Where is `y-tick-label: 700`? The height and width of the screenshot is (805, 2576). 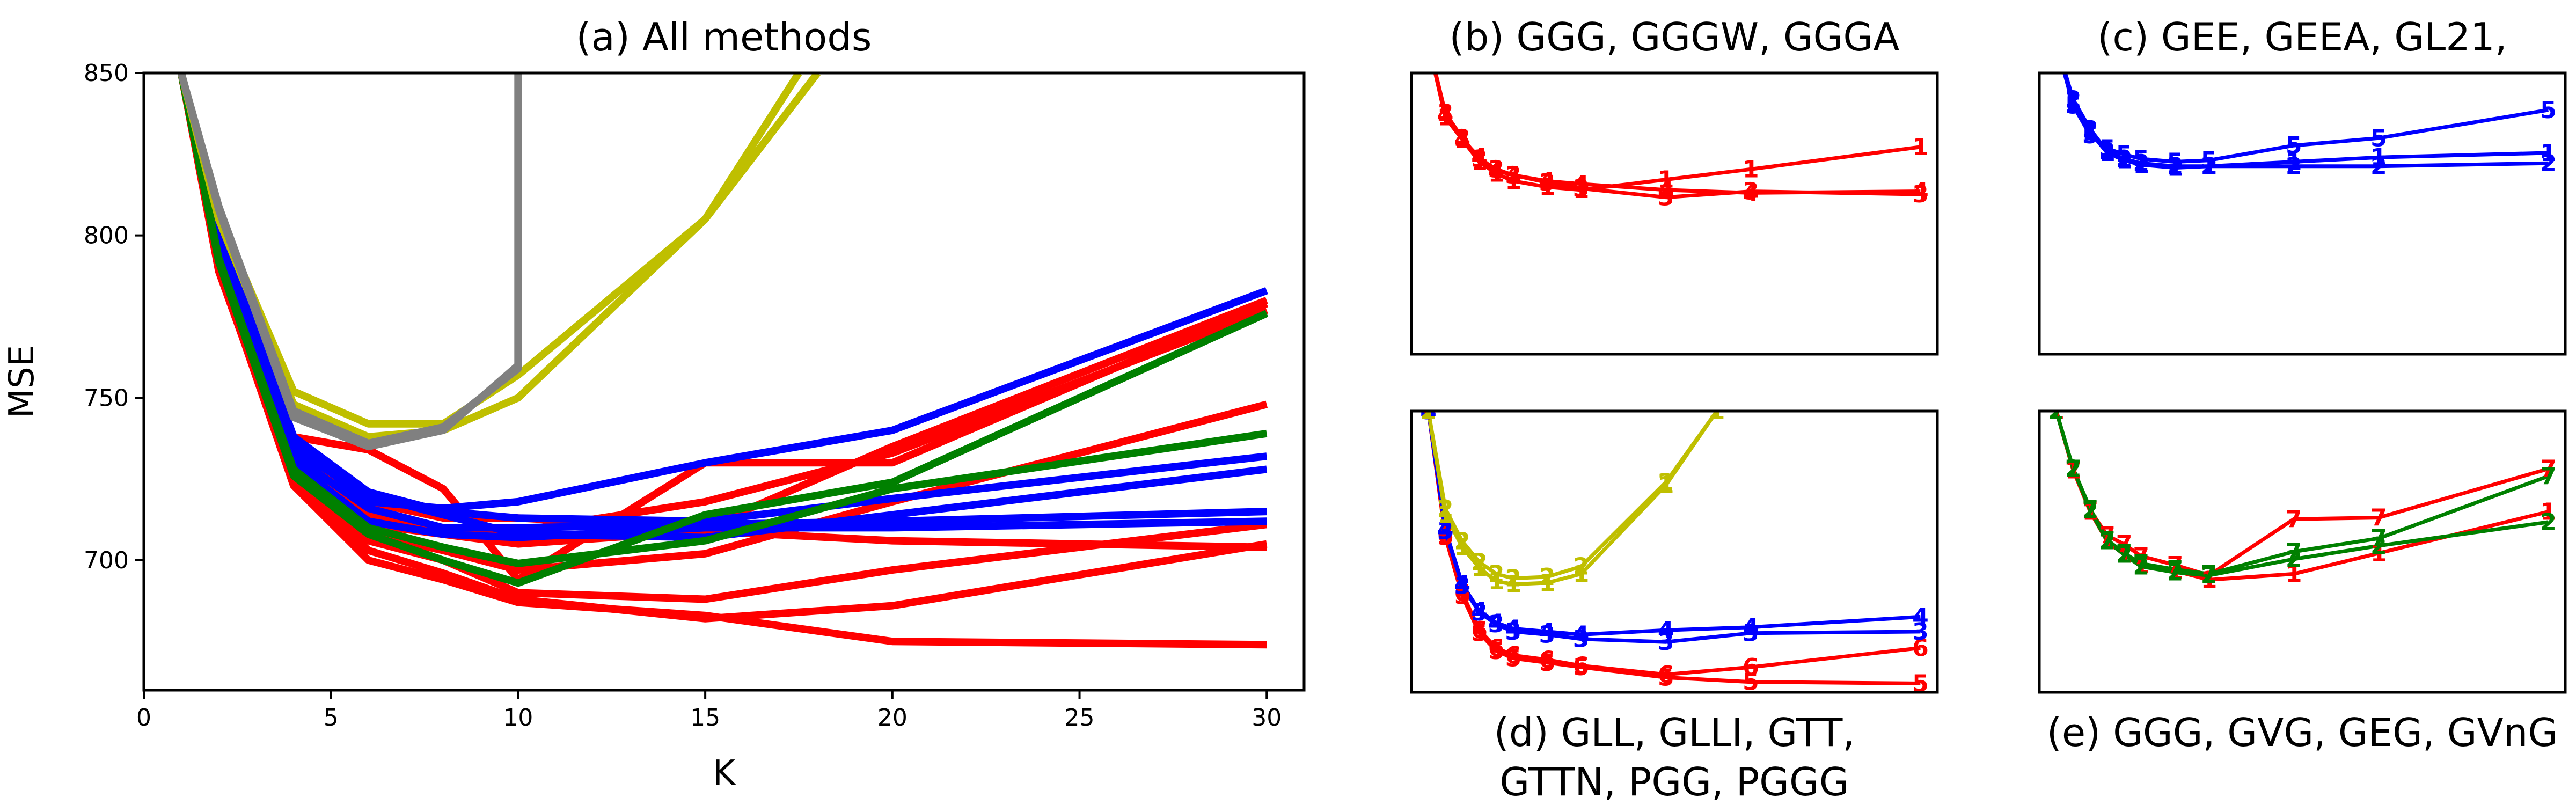 y-tick-label: 700 is located at coordinates (106, 560).